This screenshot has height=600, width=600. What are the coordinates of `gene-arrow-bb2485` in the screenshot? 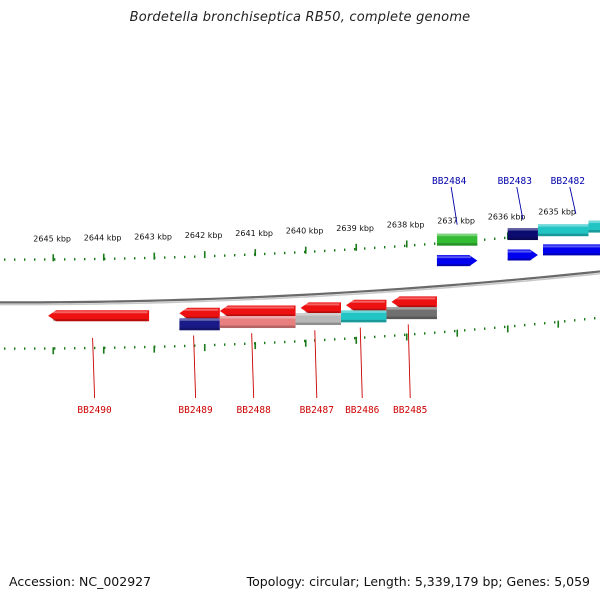 It's located at (414, 302).